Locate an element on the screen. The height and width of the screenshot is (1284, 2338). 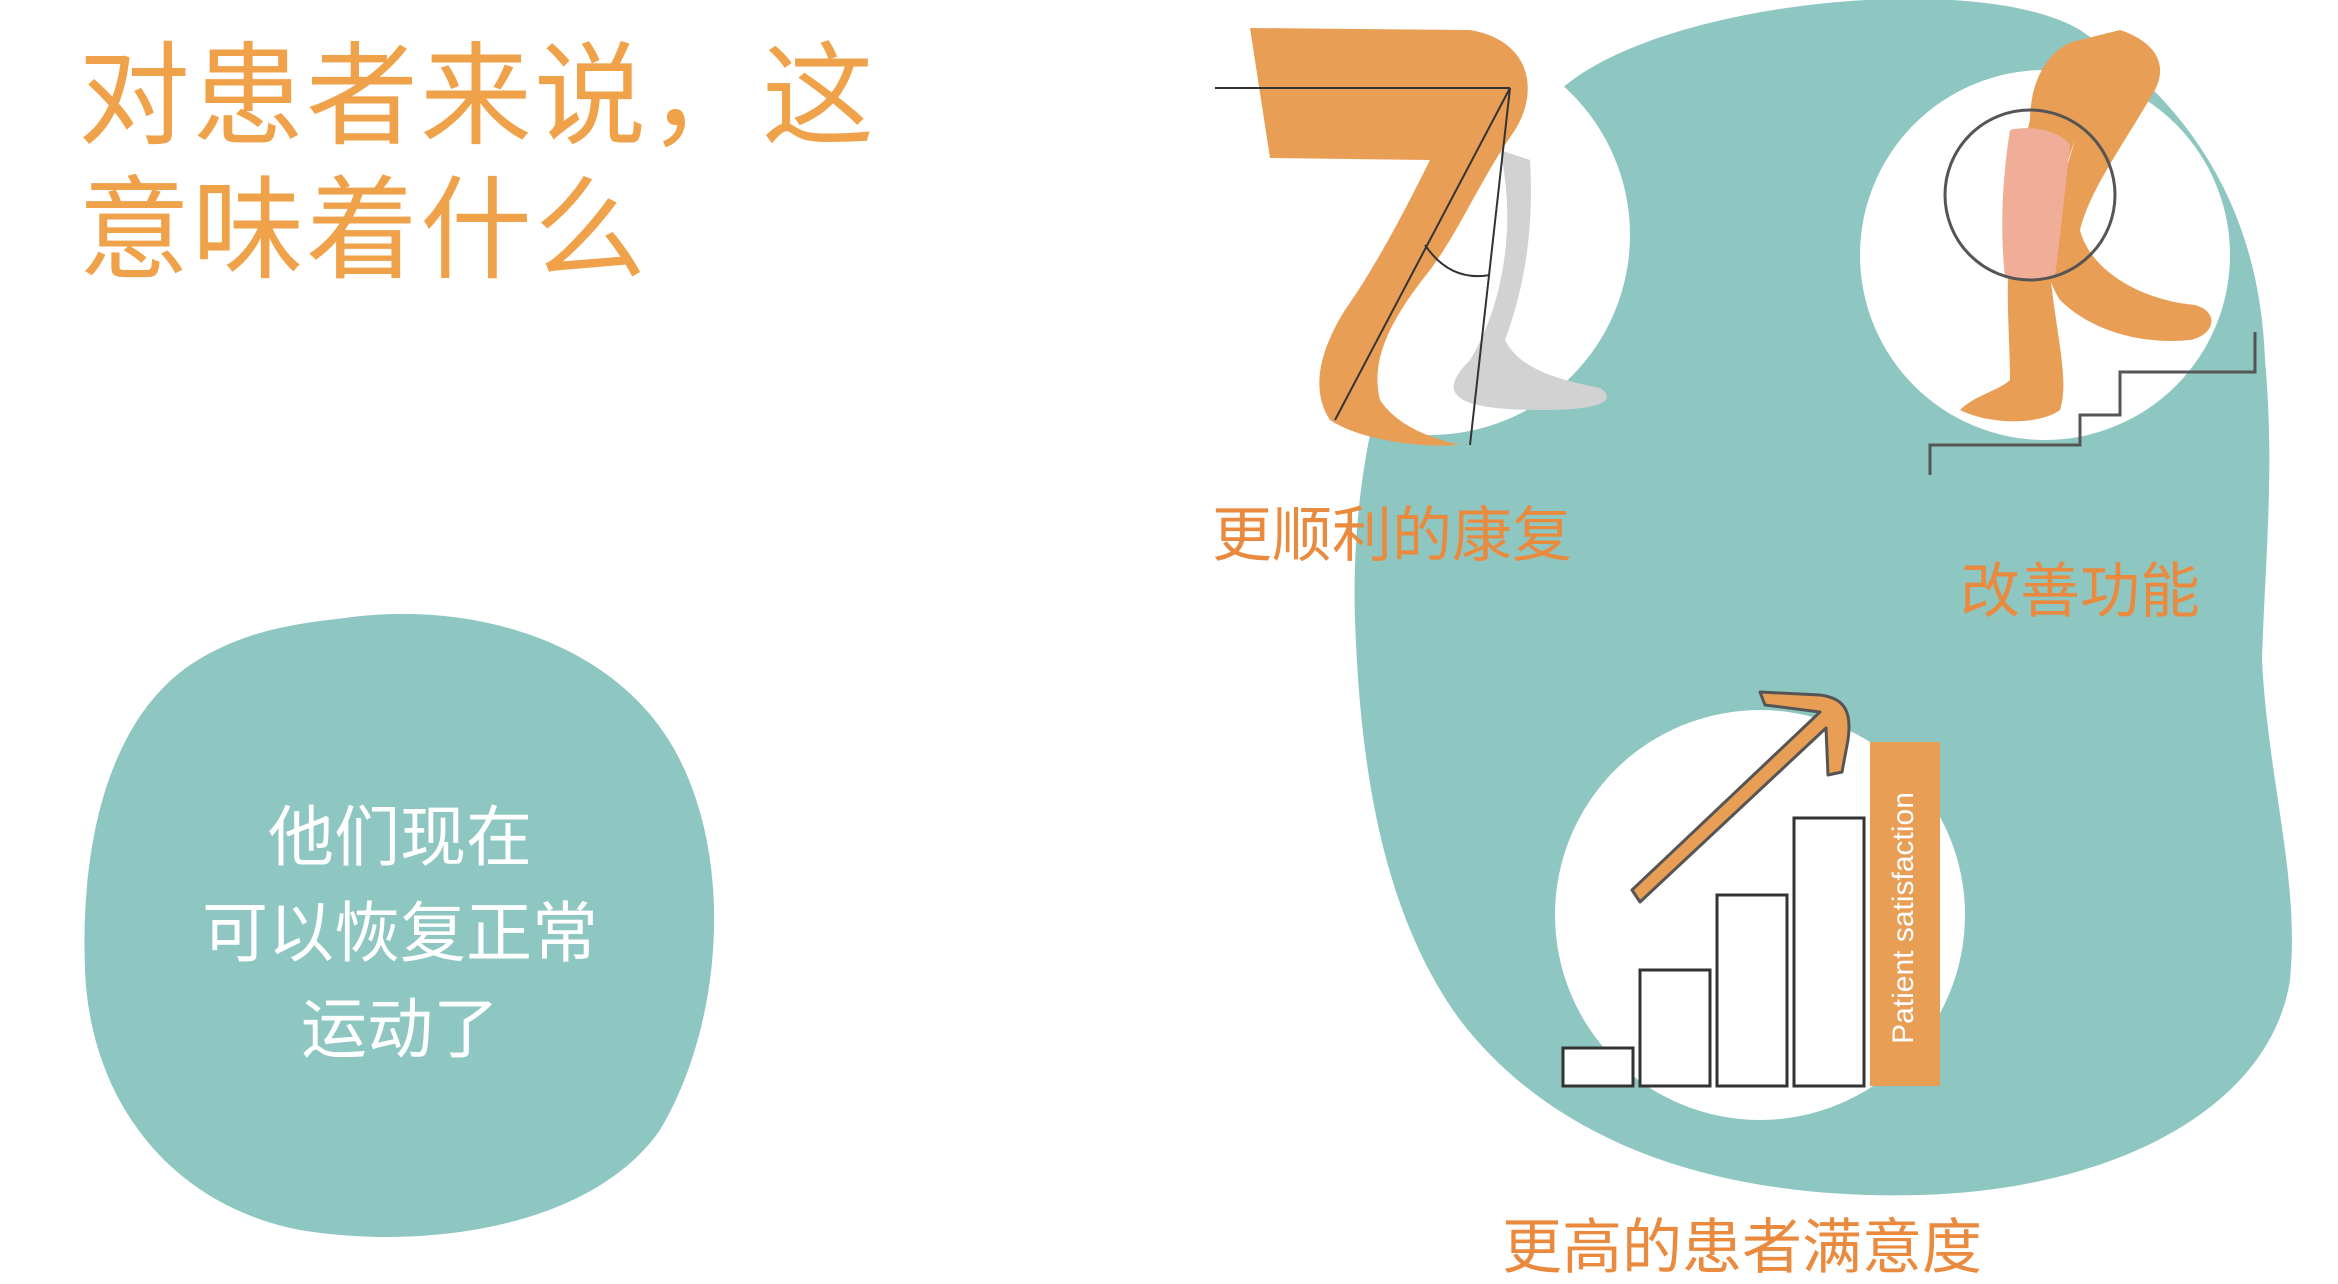
caption-higher-satisfaction: 更高的患者满意度 is located at coordinates (1742, 1248).